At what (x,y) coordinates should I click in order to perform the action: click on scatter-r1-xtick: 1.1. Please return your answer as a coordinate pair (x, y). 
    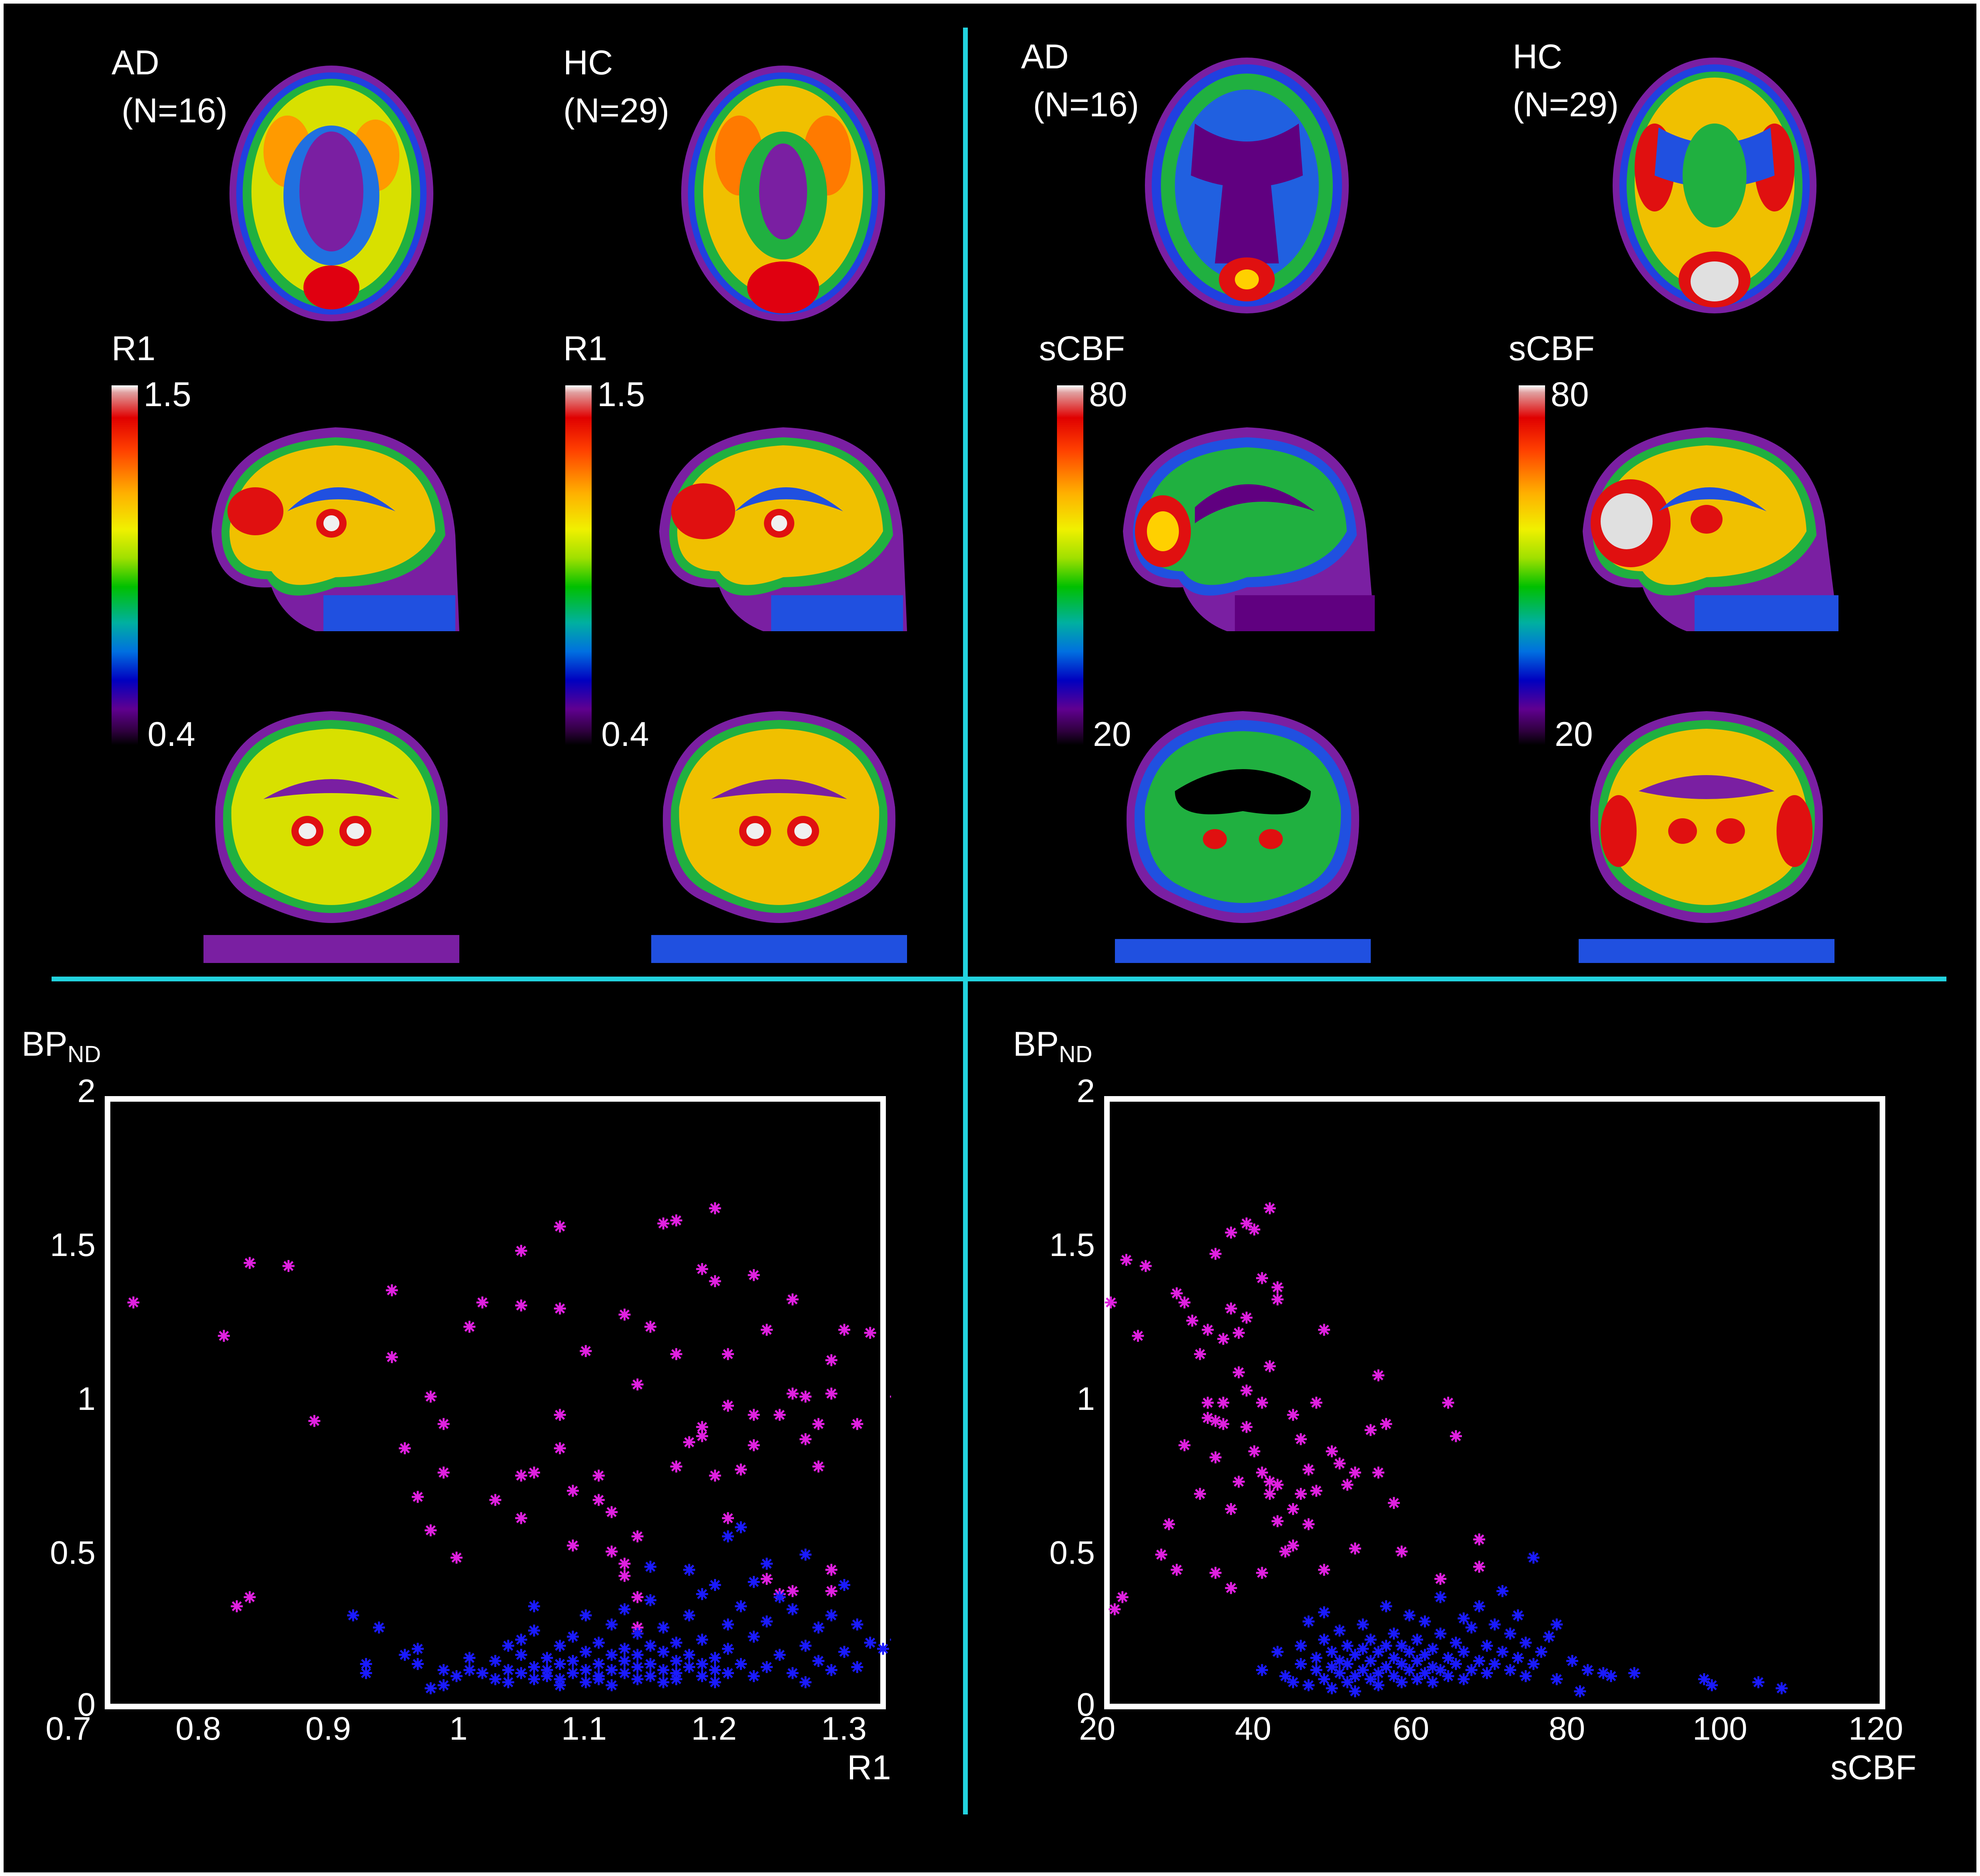
    Looking at the image, I should click on (584, 1729).